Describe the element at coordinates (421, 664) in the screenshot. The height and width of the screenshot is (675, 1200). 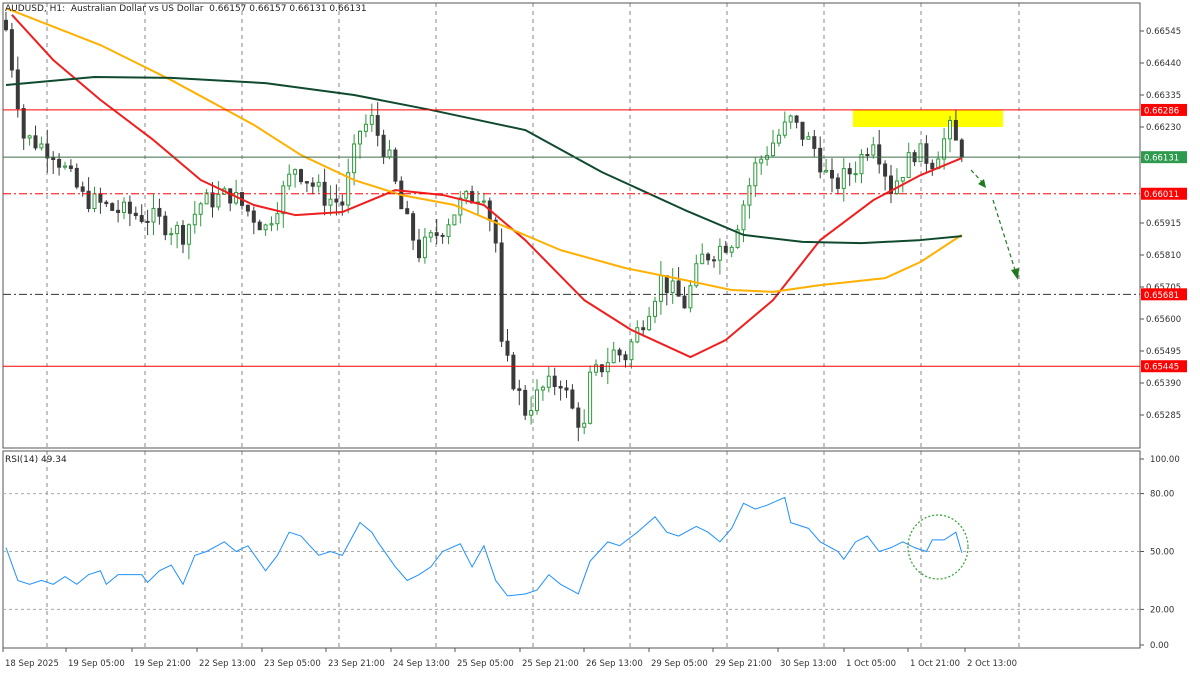
I see `time-label: 24 Sep 13:00` at that location.